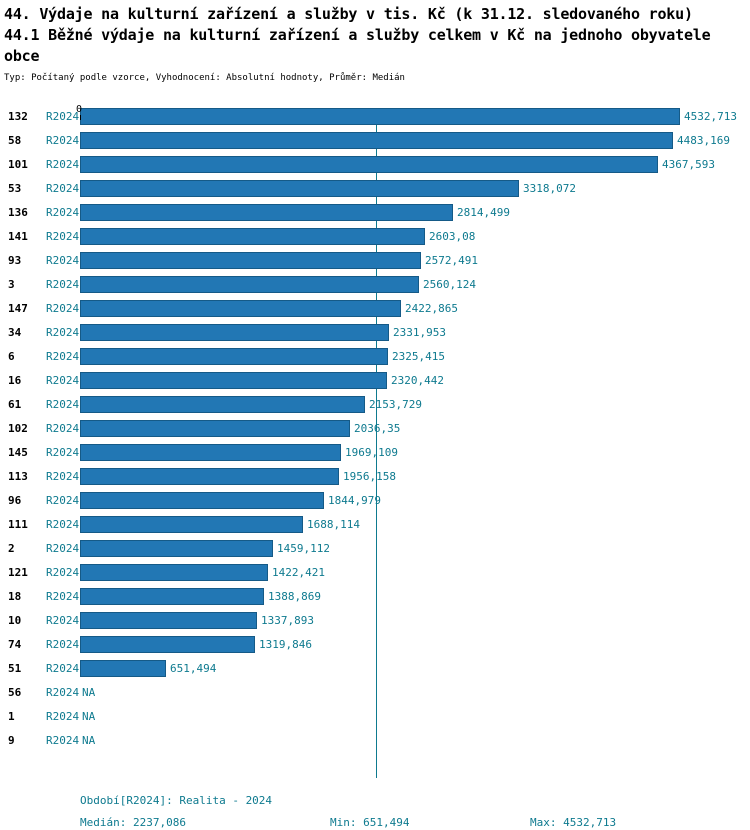 The width and height of the screenshot is (750, 830). I want to click on row-id-label: 53, so click(15, 188).